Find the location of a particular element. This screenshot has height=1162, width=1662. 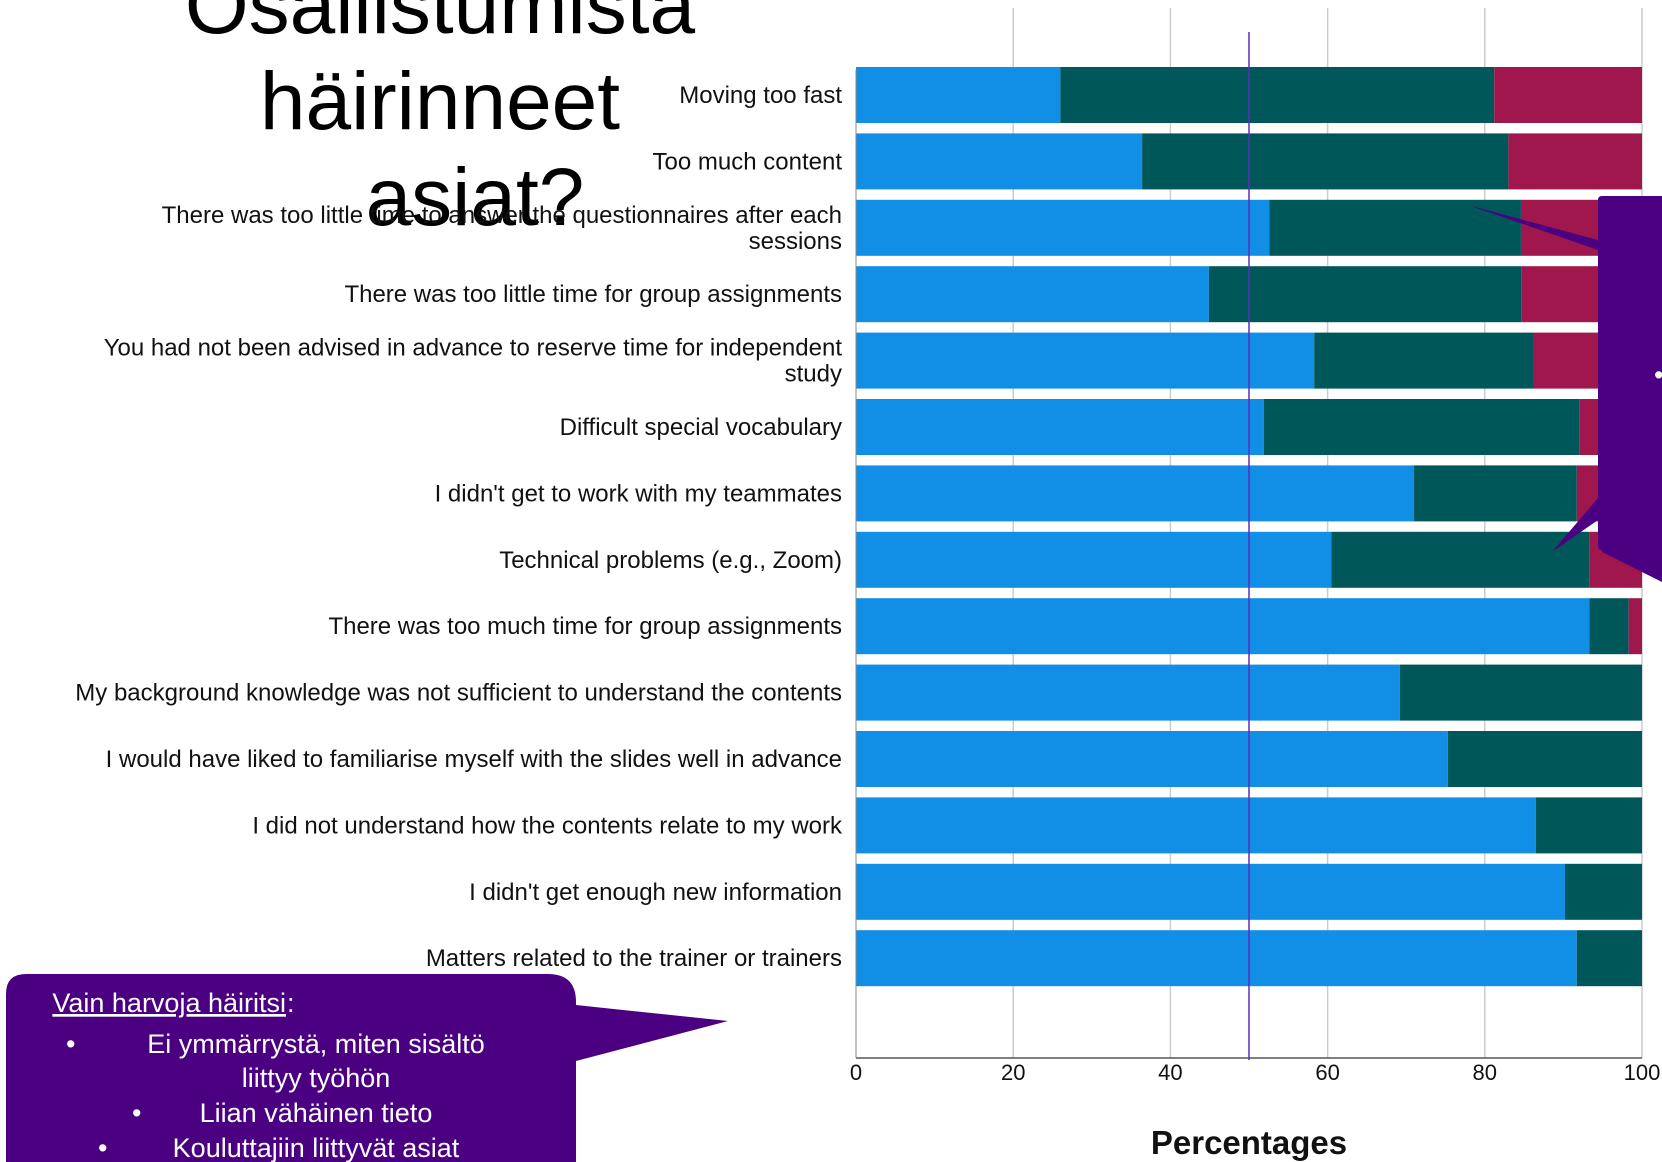

callout-left-item-text: liittyy työhön is located at coordinates (316, 1078).